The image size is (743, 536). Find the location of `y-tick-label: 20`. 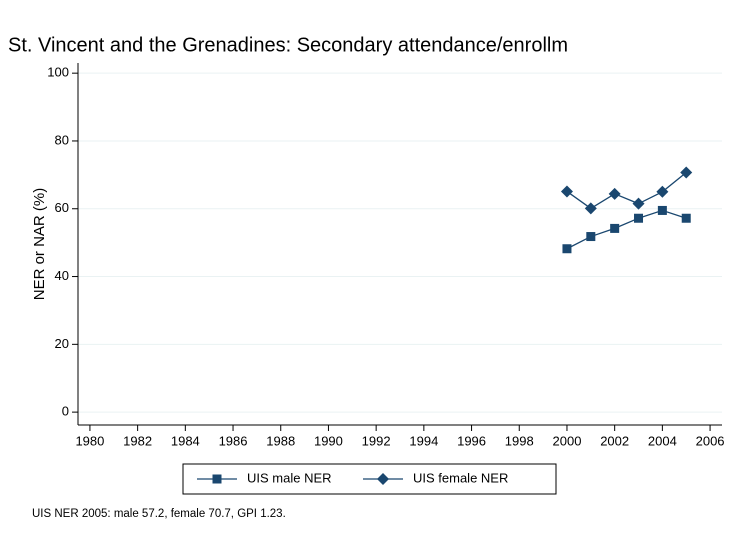

y-tick-label: 20 is located at coordinates (62, 343).